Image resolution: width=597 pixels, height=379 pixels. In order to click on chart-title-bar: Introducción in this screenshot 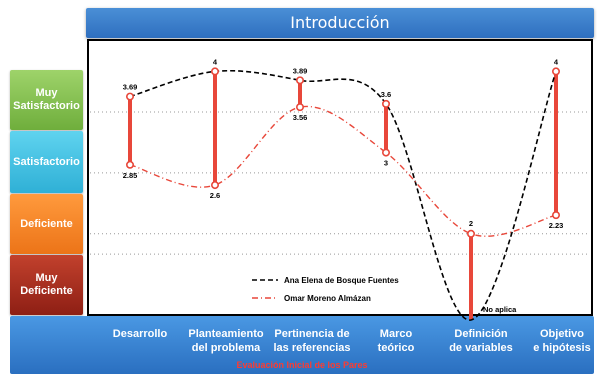, I will do `click(340, 23)`.